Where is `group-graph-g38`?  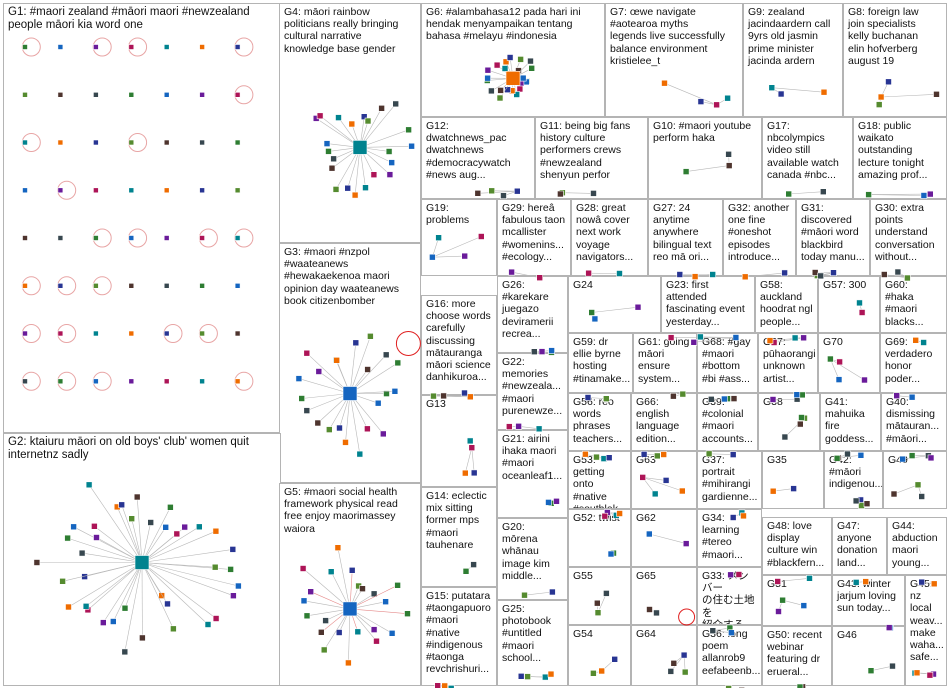
group-graph-g38 is located at coordinates (794, 427).